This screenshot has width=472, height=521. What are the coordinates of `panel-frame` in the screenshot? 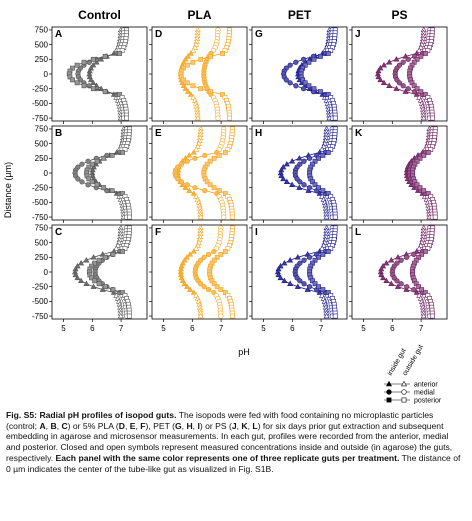 It's located at (99, 74).